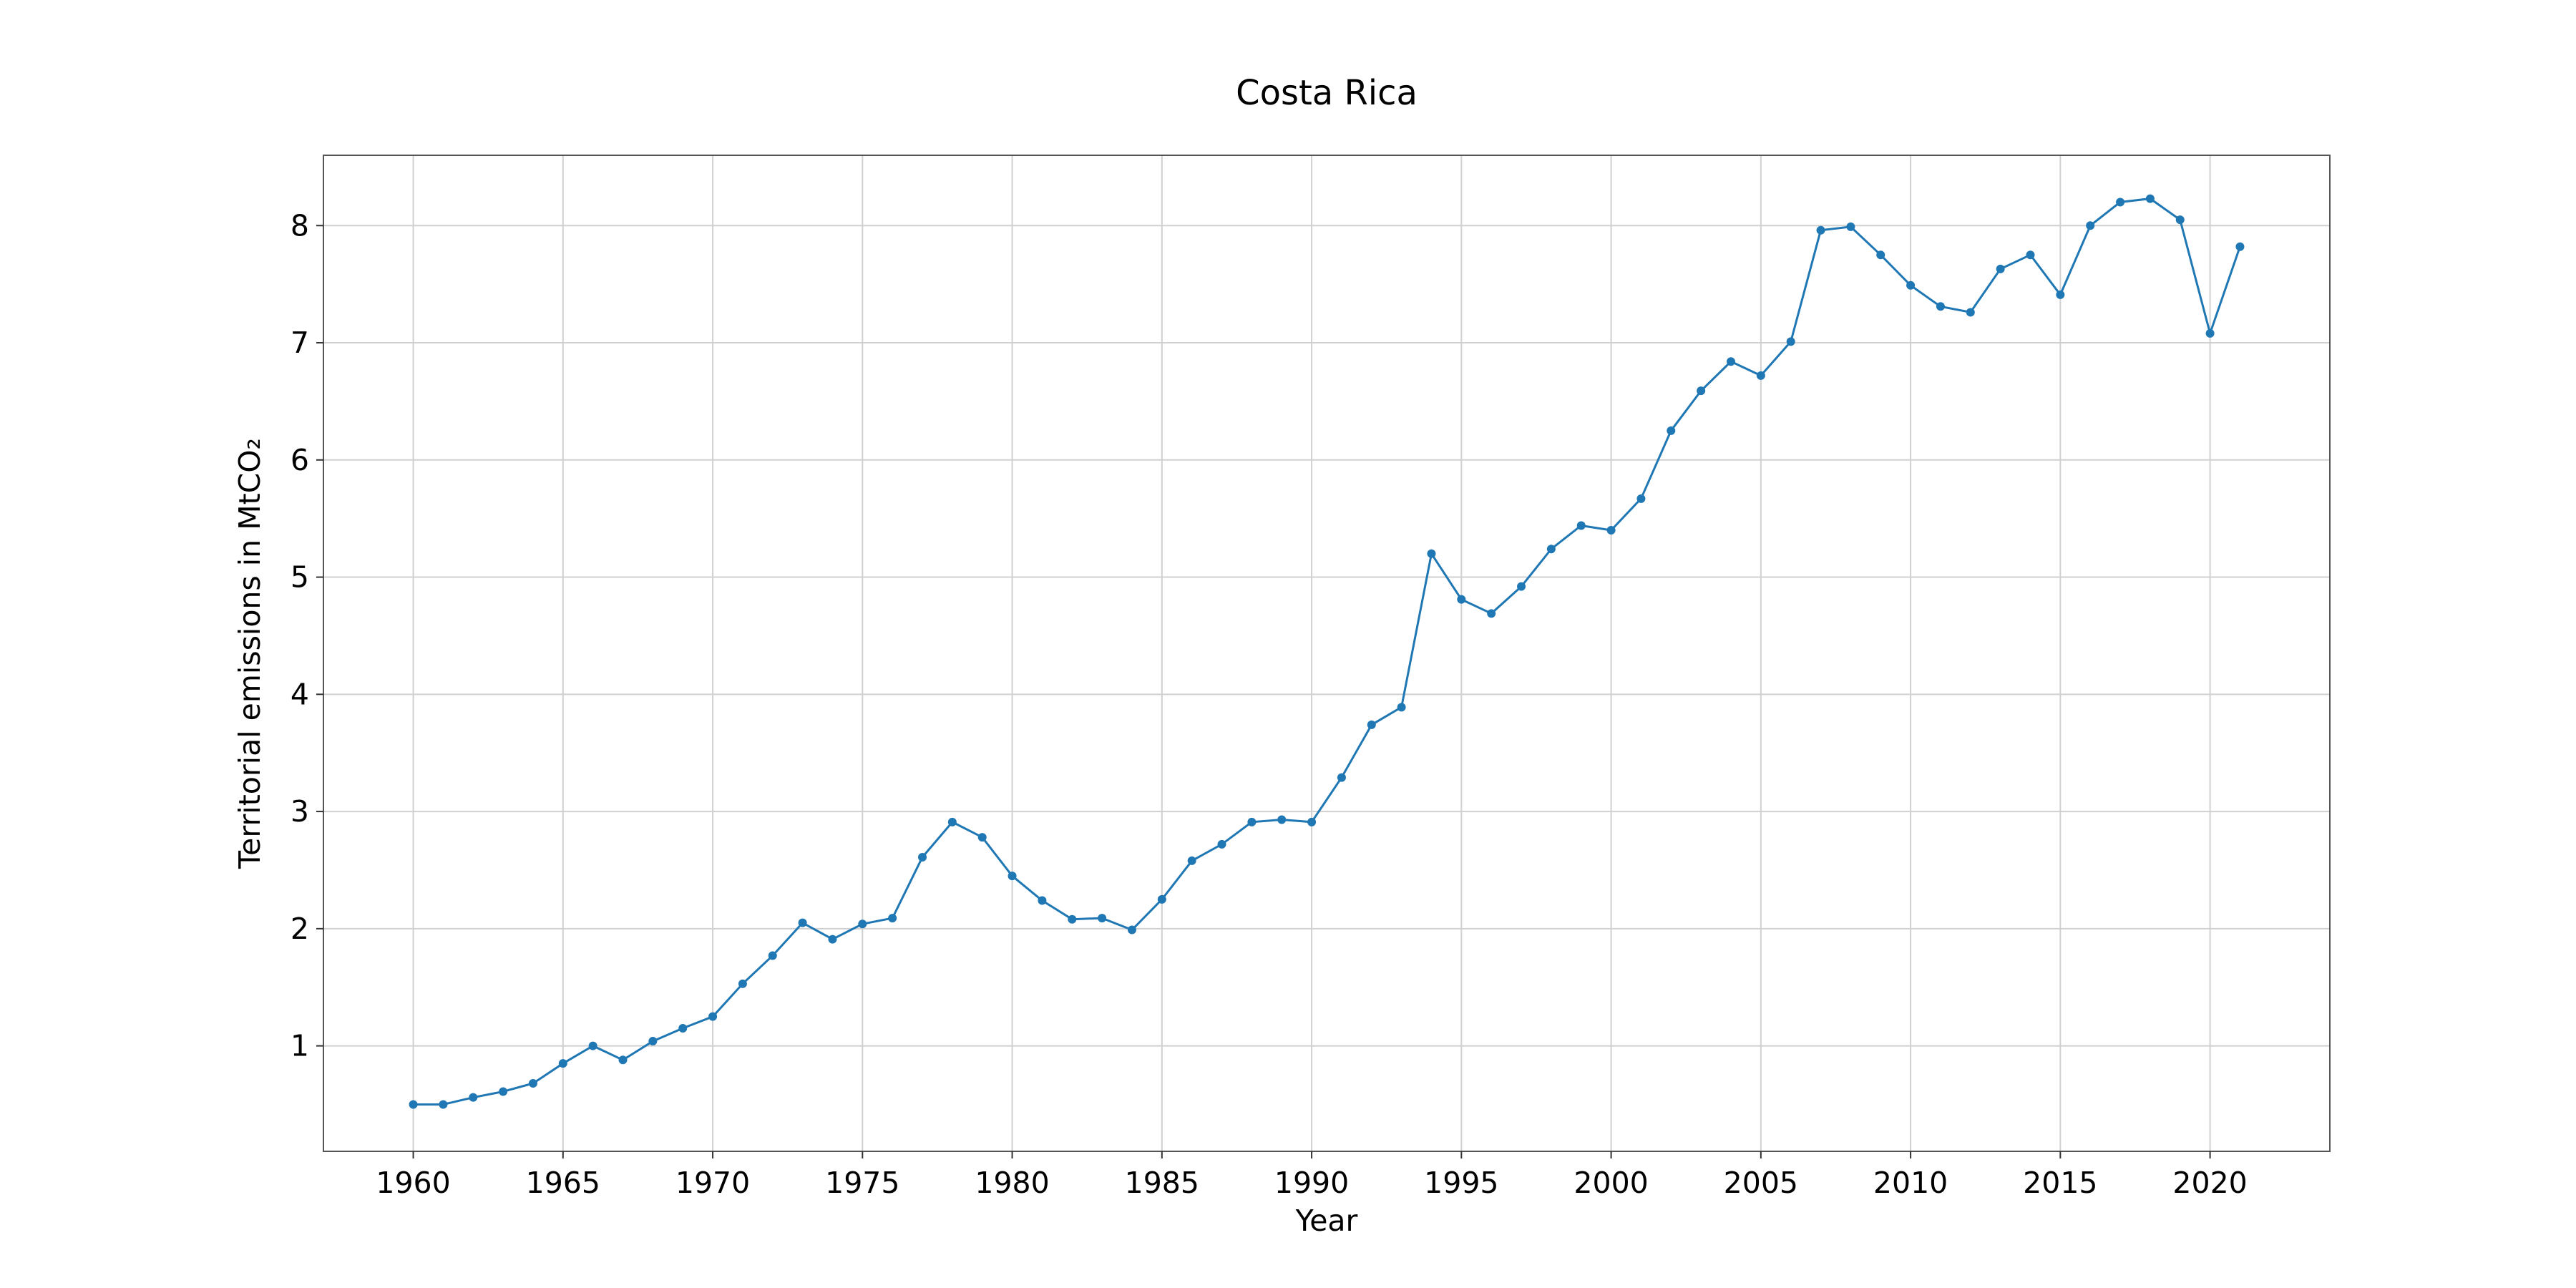 Image resolution: width=2576 pixels, height=1288 pixels. I want to click on y-axis-label: Territorial emissions in MtCO₂, so click(250, 653).